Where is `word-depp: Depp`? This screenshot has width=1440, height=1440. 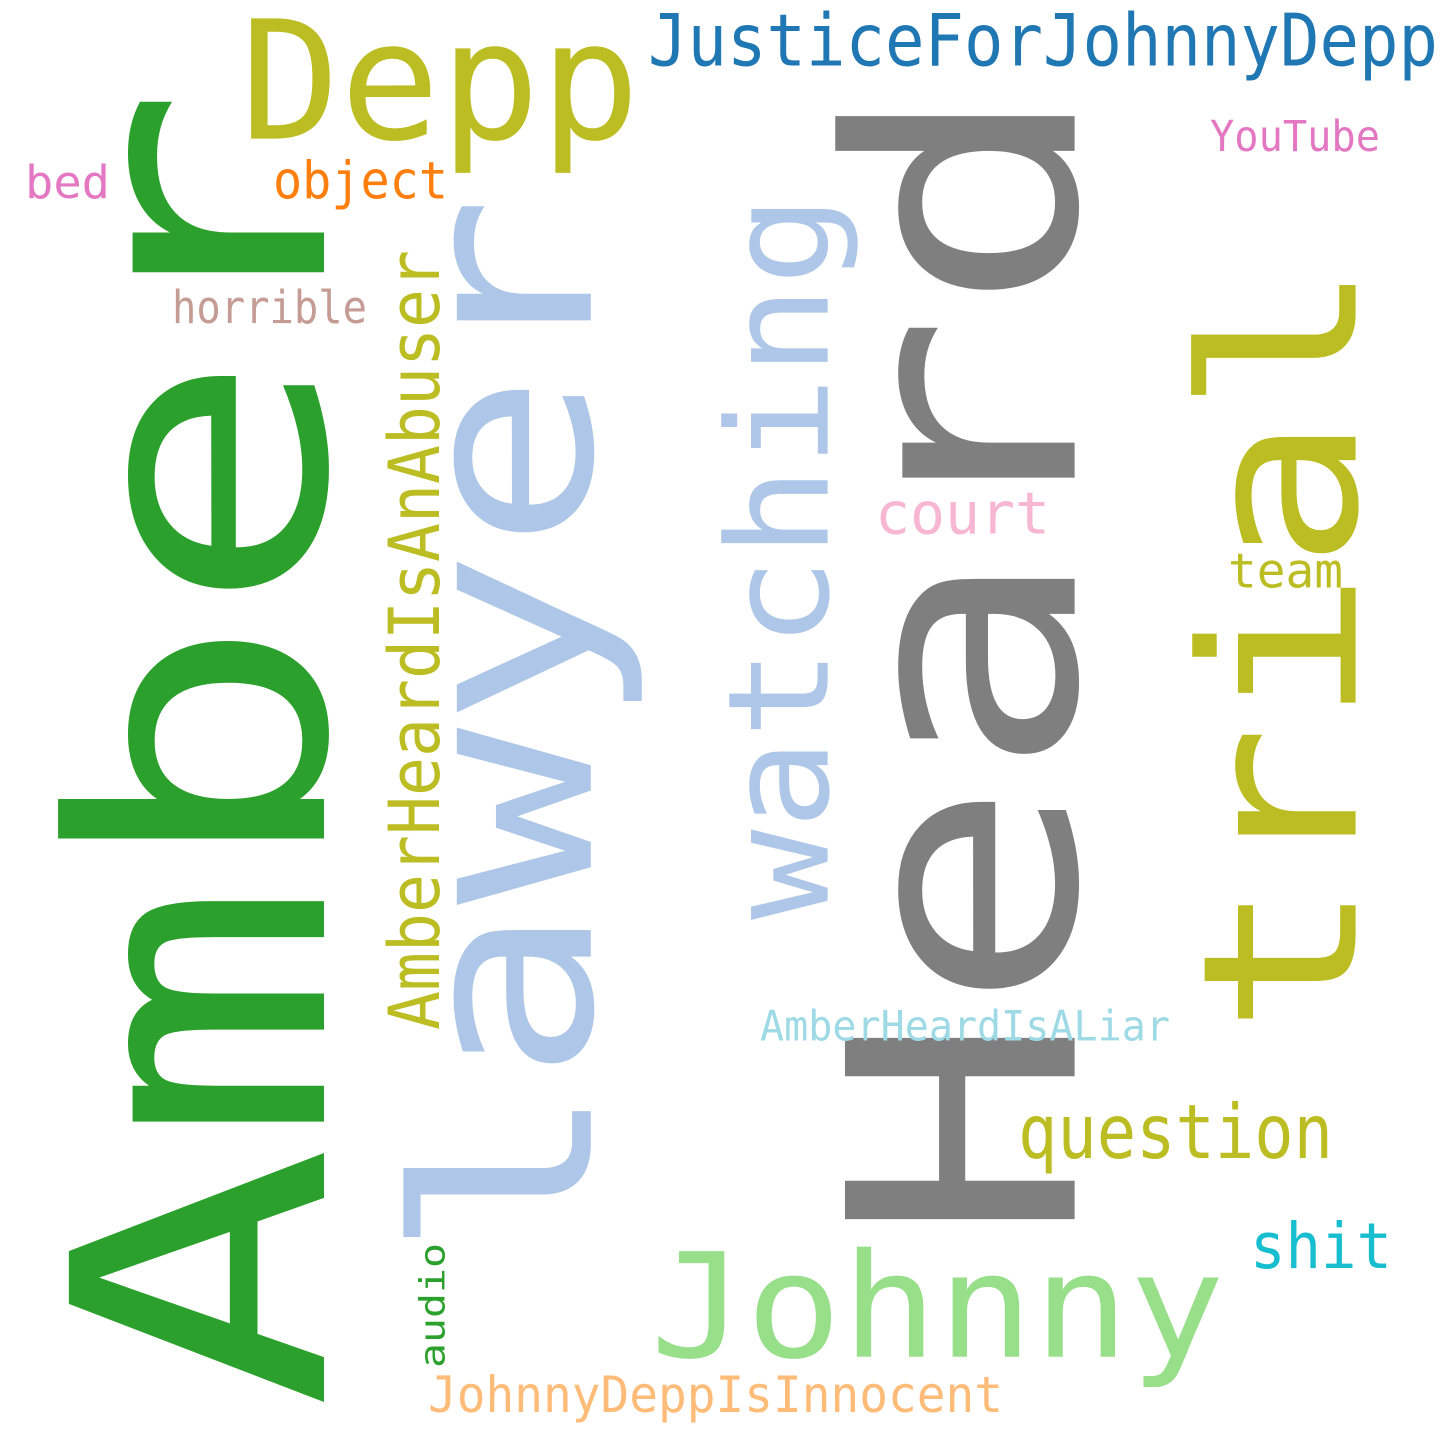
word-depp: Depp is located at coordinates (440, 89).